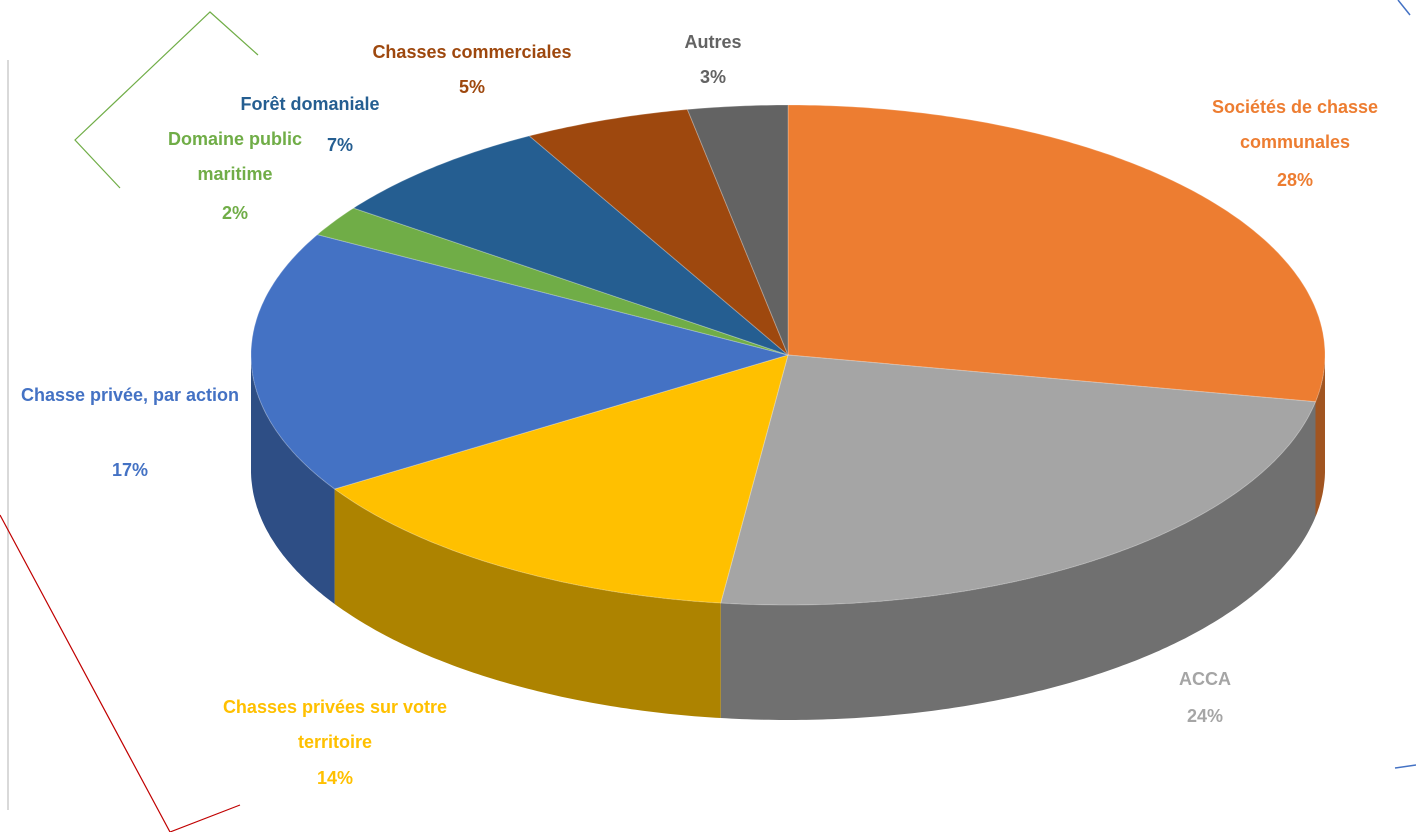 This screenshot has height=832, width=1416. I want to click on slice-value-label: 17%, so click(130, 470).